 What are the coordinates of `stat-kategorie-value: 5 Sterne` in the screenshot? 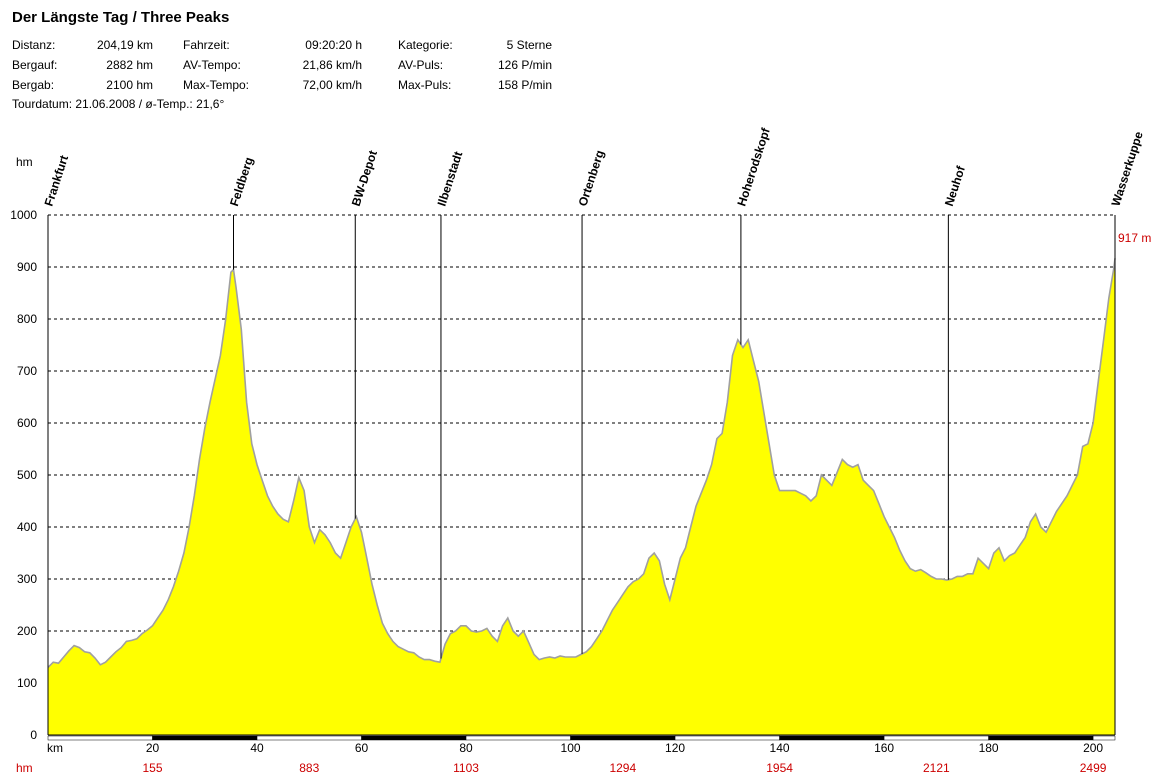 It's located at (529, 45).